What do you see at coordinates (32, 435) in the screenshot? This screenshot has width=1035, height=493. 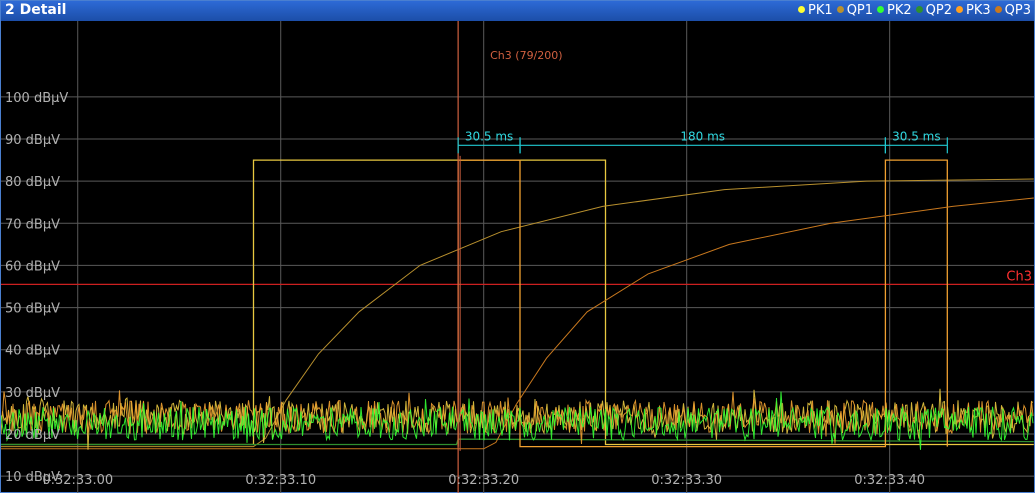 I see `y-tick-label: 20 dBµV` at bounding box center [32, 435].